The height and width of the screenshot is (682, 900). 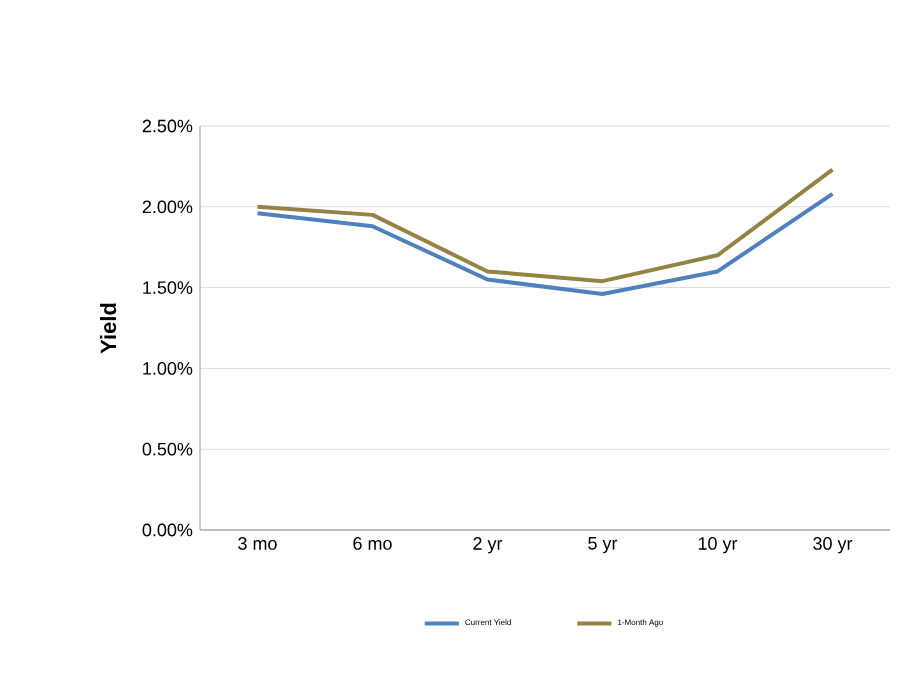 What do you see at coordinates (488, 545) in the screenshot?
I see `x-tick-label: 2 yr` at bounding box center [488, 545].